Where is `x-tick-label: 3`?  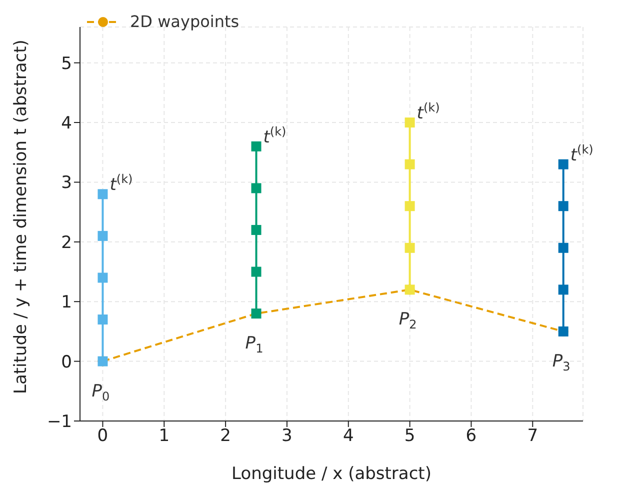
x-tick-label: 3 is located at coordinates (287, 436).